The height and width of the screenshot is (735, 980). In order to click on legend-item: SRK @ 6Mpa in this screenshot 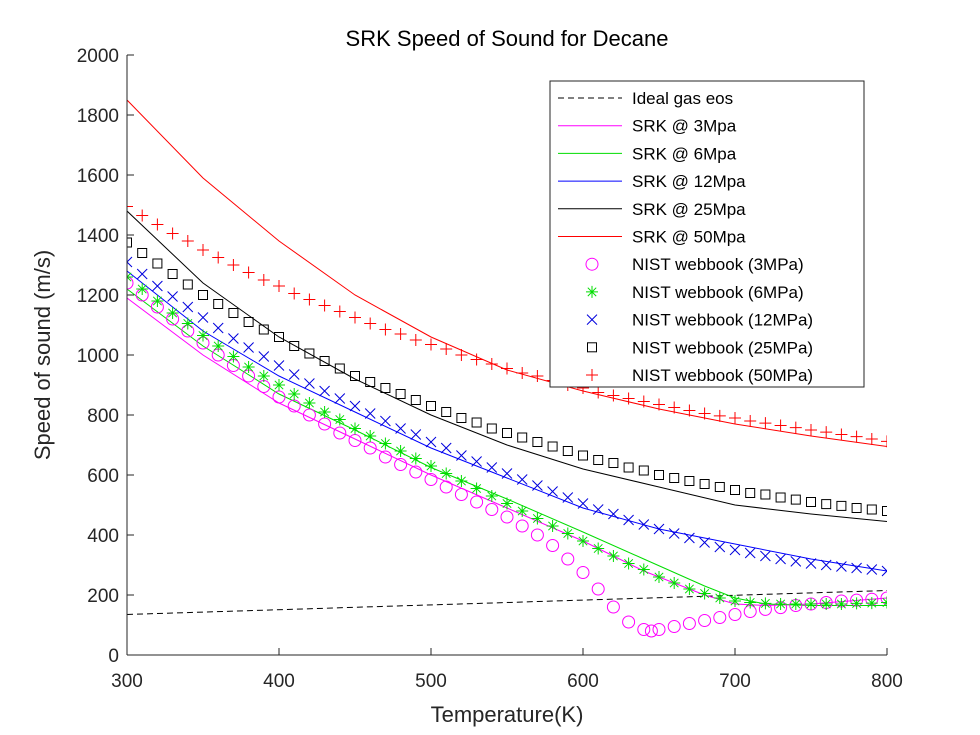, I will do `click(647, 153)`.